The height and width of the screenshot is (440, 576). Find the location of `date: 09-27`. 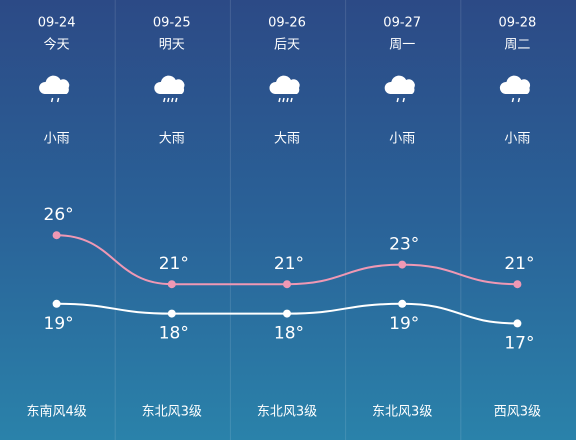

date: 09-27 is located at coordinates (402, 23).